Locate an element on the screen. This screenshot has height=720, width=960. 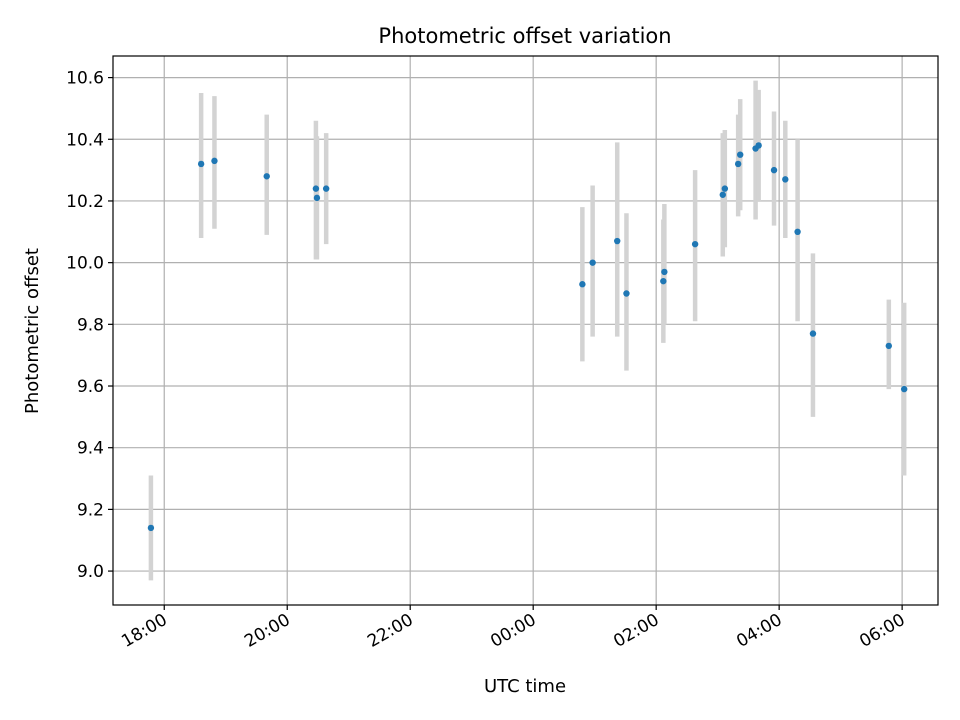
y-tick-label: 9.4 is located at coordinates (90, 449).